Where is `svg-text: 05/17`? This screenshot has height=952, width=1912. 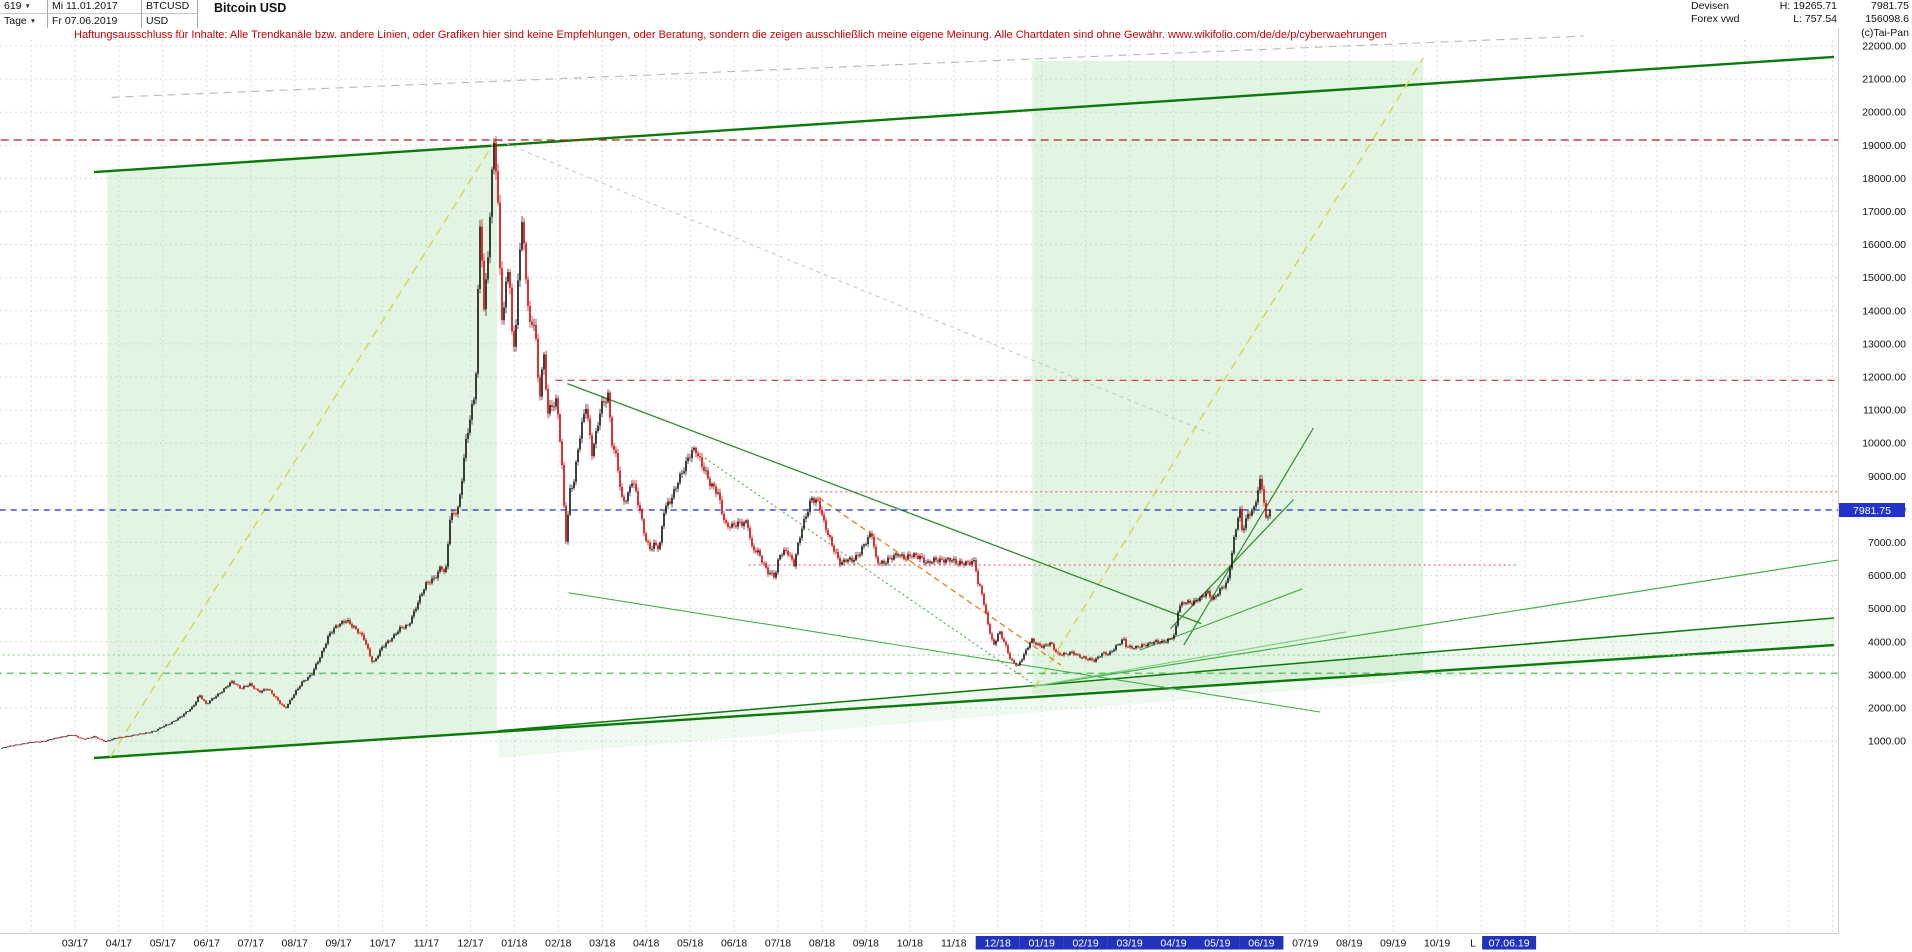
svg-text: 05/17 is located at coordinates (163, 944).